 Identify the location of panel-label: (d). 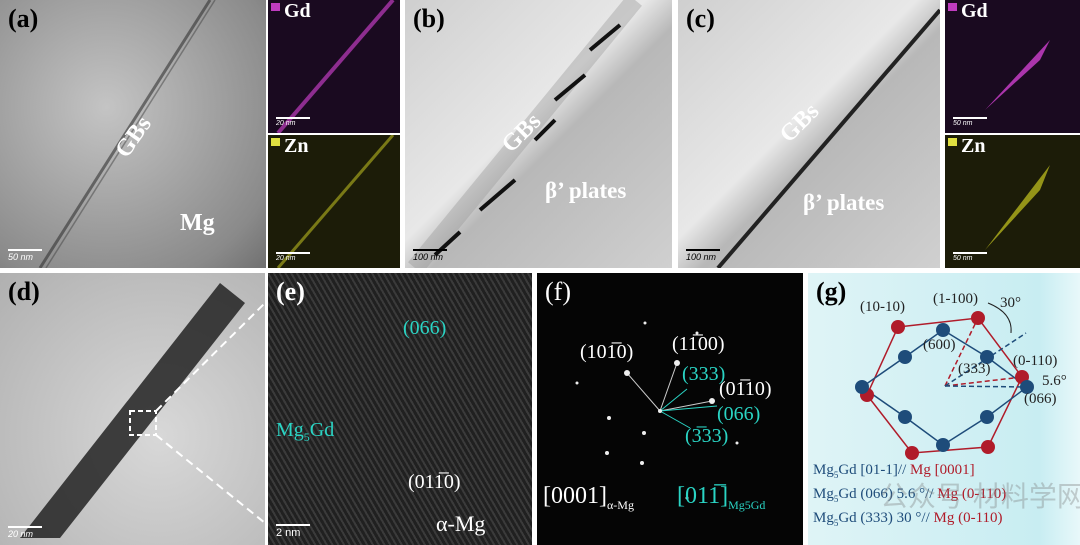
(24, 291).